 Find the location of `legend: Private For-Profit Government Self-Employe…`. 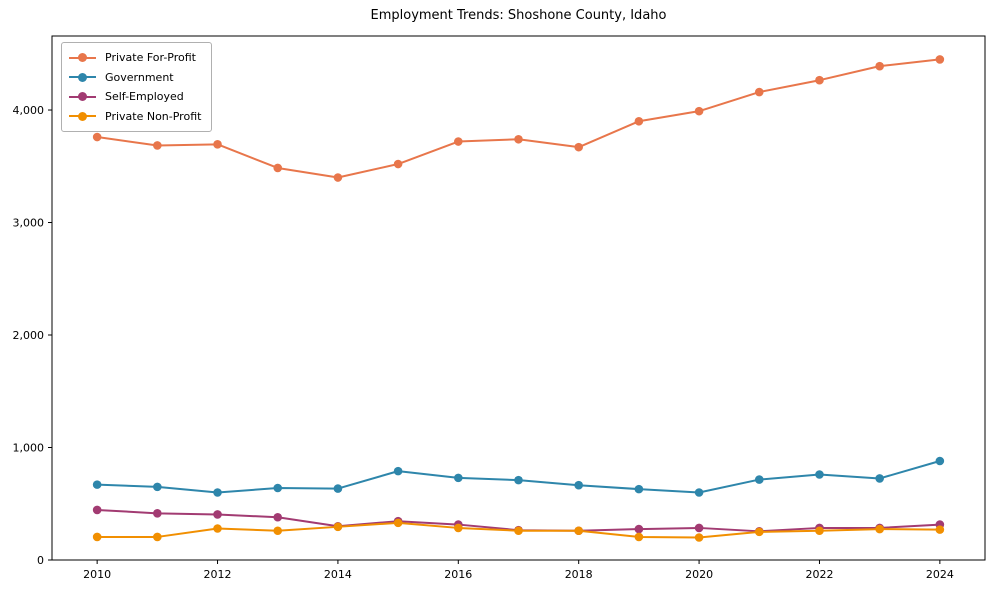

legend: Private For-Profit Government Self-Employe… is located at coordinates (137, 87).